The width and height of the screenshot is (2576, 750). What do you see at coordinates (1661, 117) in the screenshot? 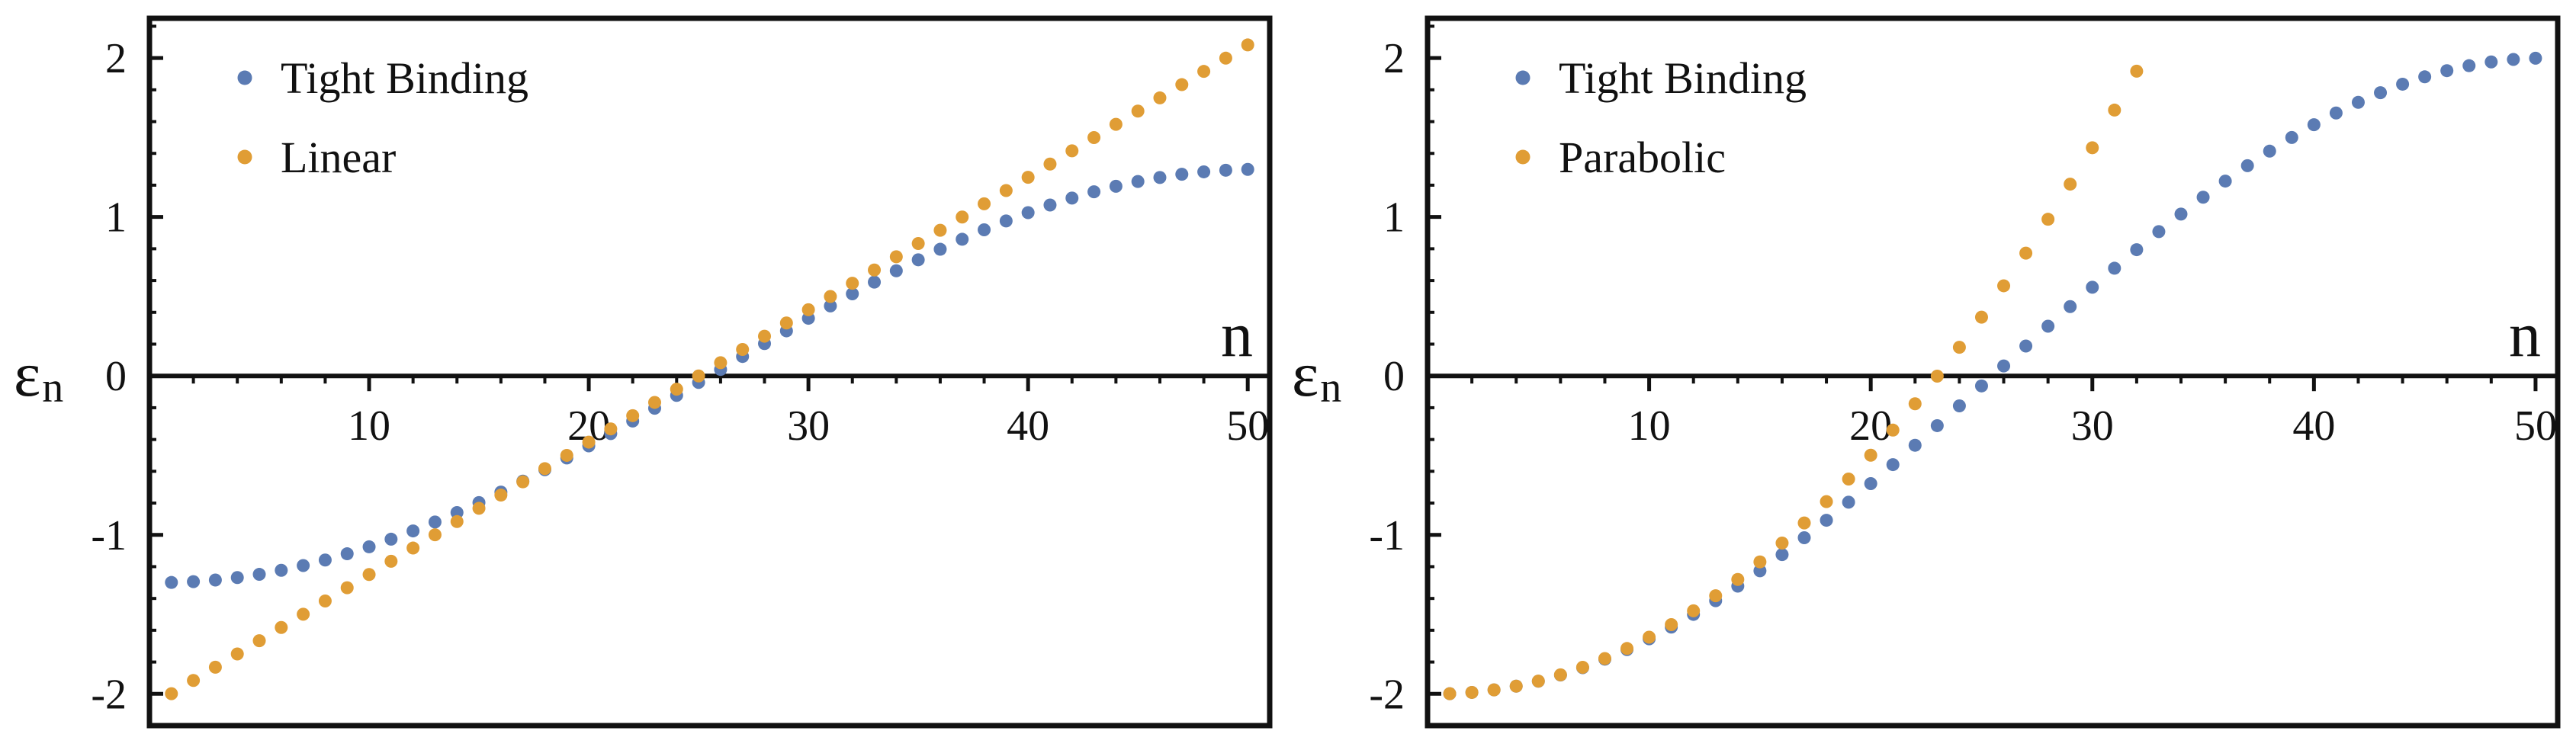
I see `legend: Tight Binding Parabolic` at bounding box center [1661, 117].